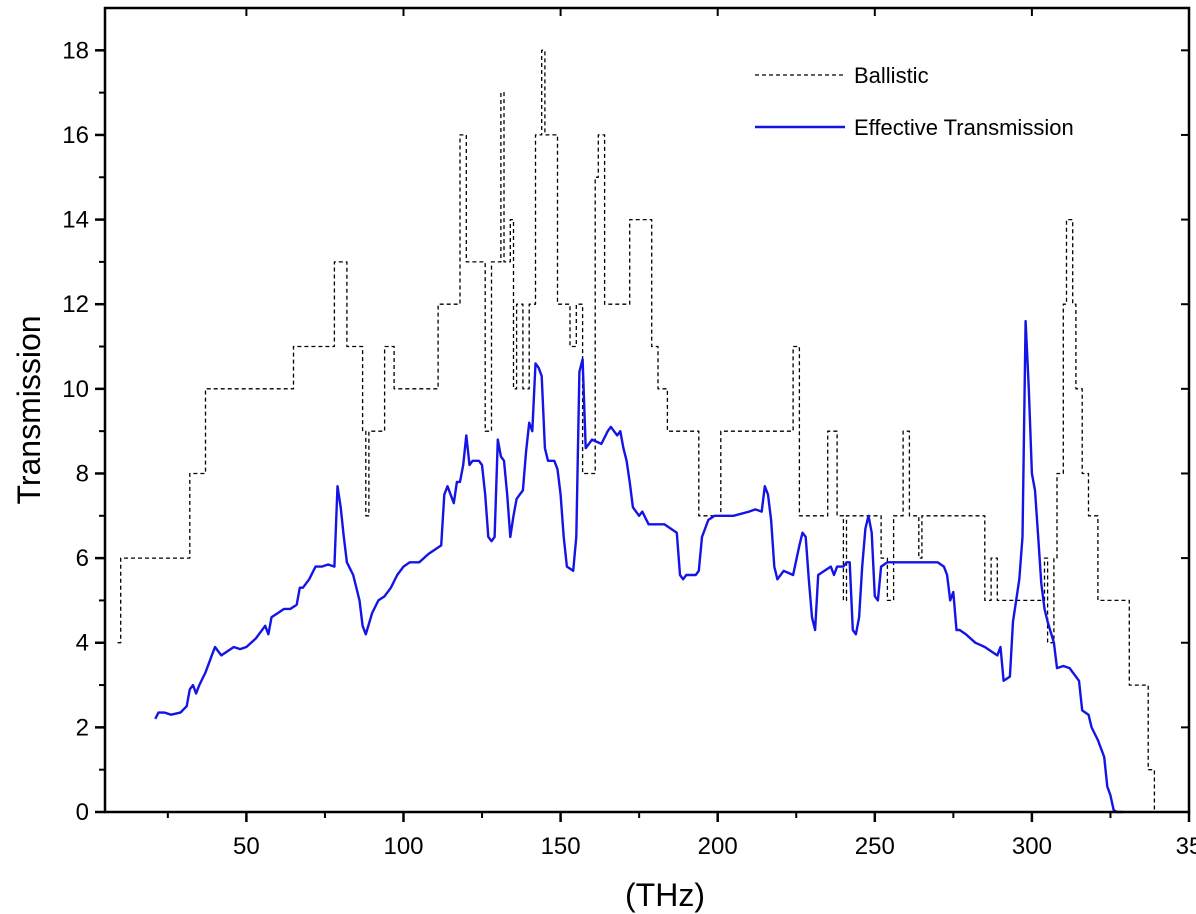  What do you see at coordinates (561, 846) in the screenshot?
I see `x-tick-label: 150` at bounding box center [561, 846].